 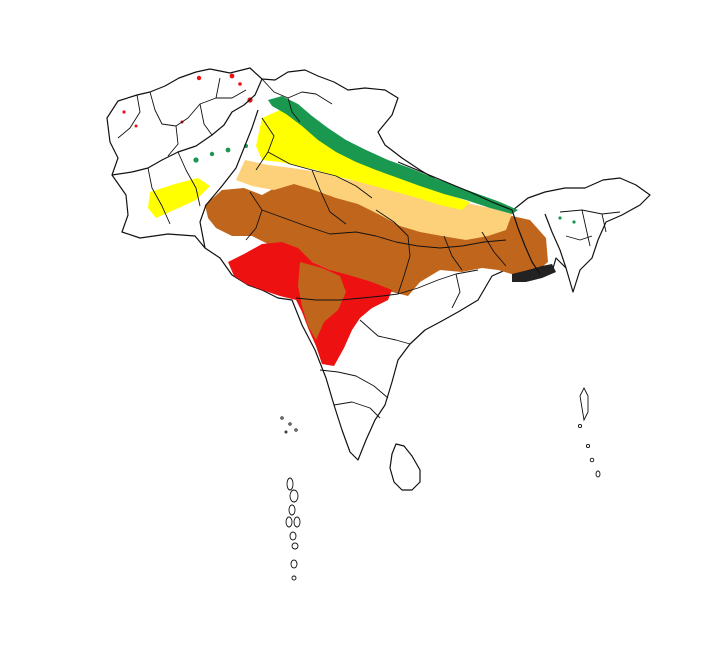 What do you see at coordinates (182, 117) in the screenshot?
I see `afghanistan-provinces` at bounding box center [182, 117].